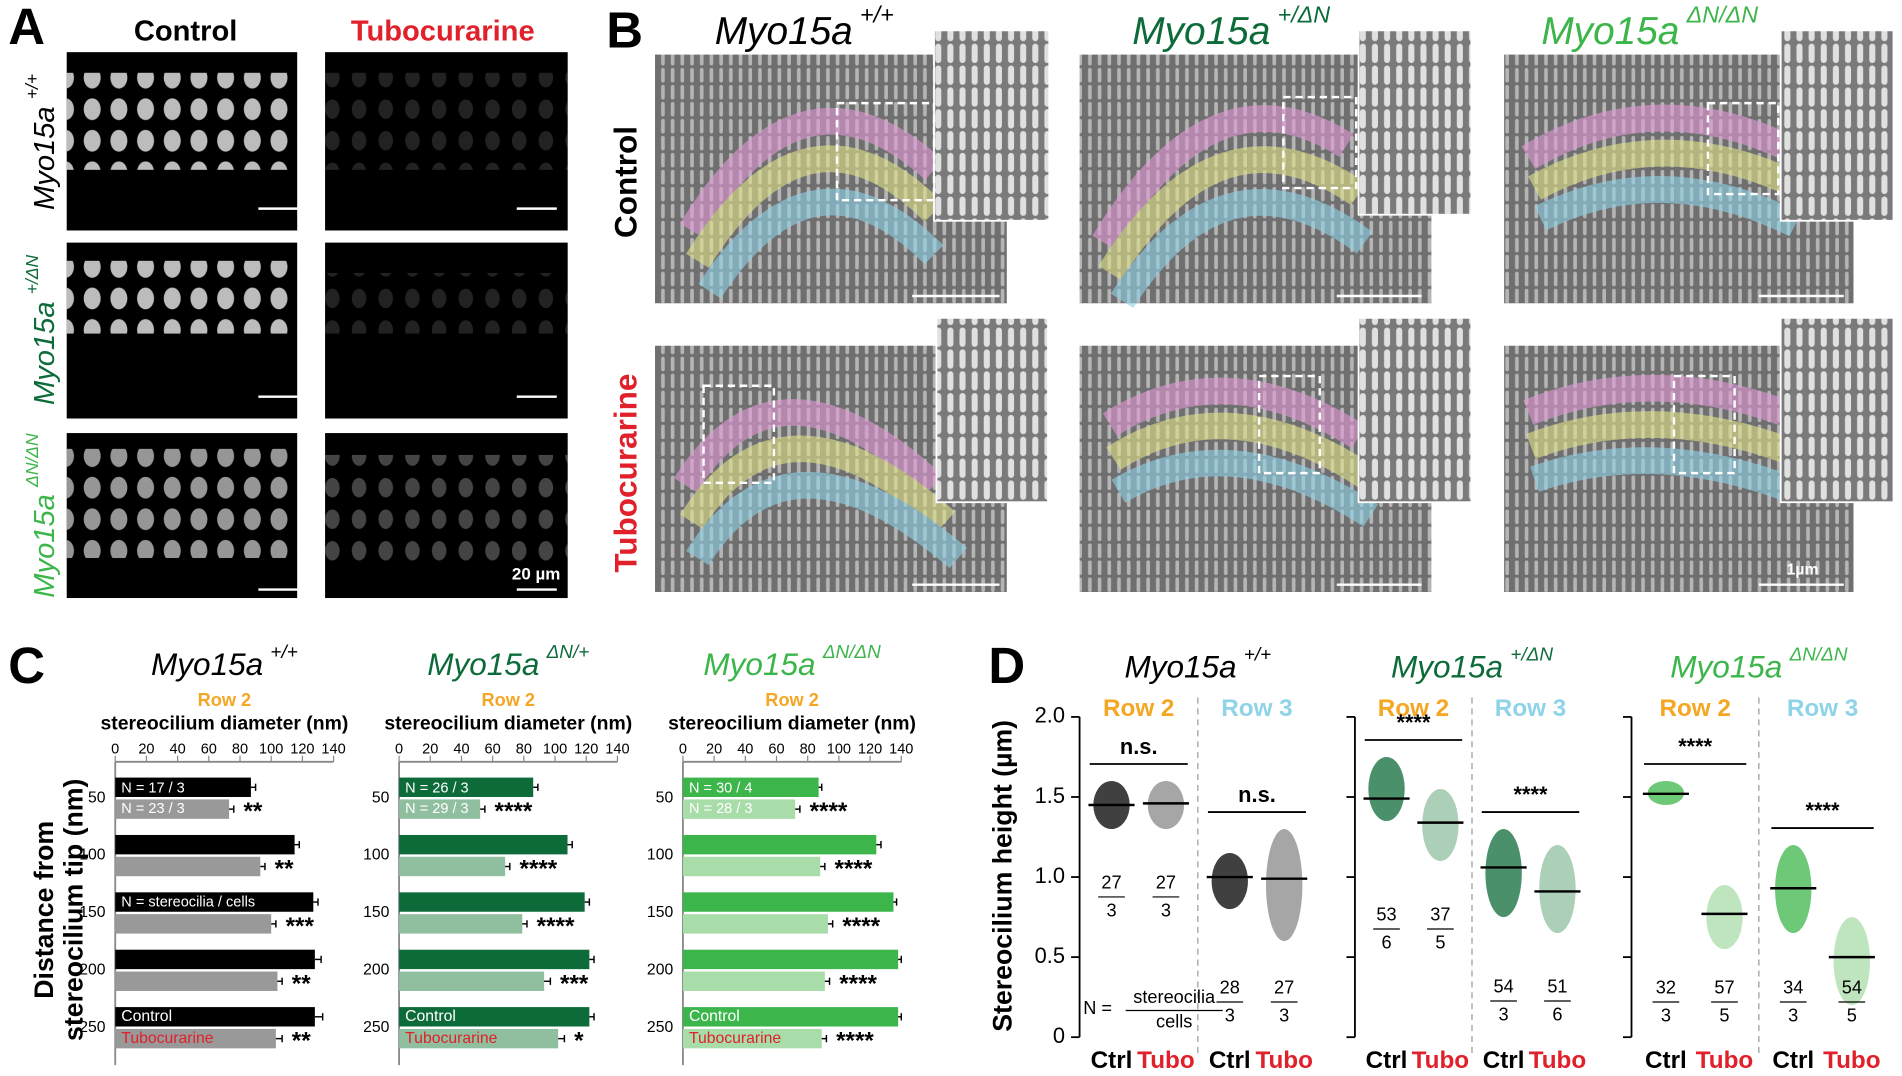 This screenshot has height=1076, width=1902. What do you see at coordinates (32, 460) in the screenshot?
I see `genotype: ΔN/ΔN` at bounding box center [32, 460].